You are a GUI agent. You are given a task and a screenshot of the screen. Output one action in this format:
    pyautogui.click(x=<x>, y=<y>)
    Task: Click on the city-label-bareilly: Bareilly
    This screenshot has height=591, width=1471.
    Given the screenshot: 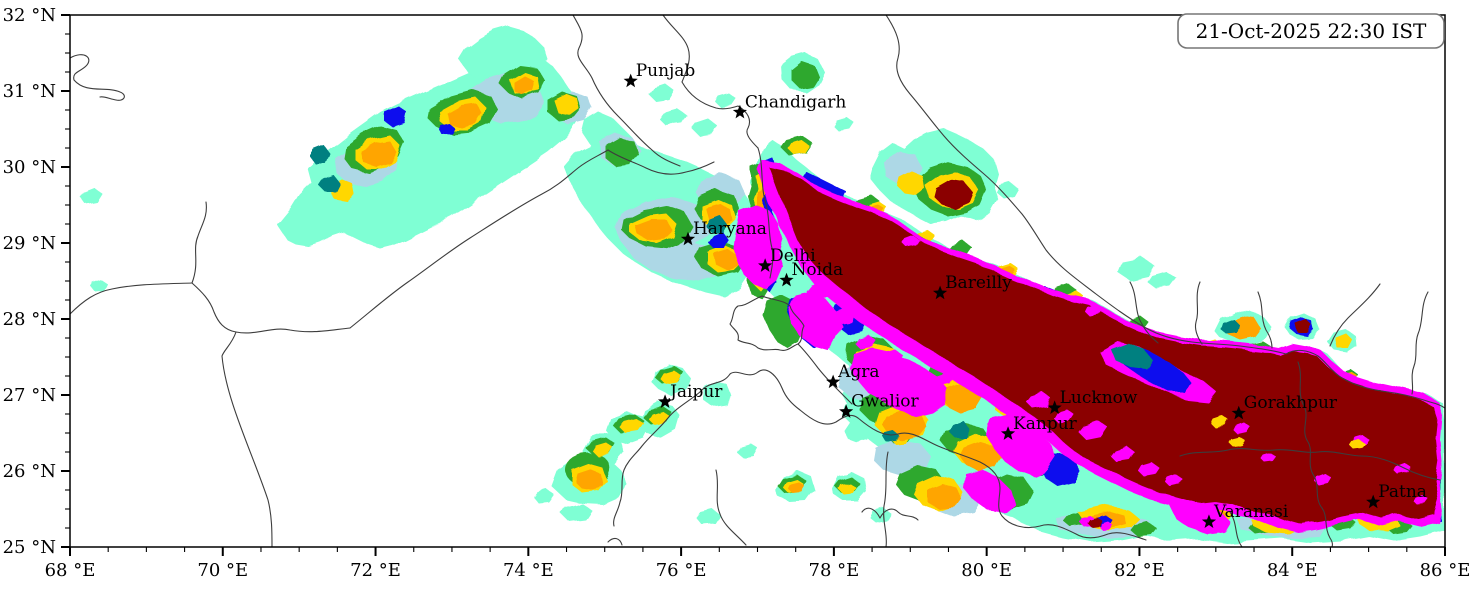 What is the action you would take?
    pyautogui.click(x=978, y=283)
    